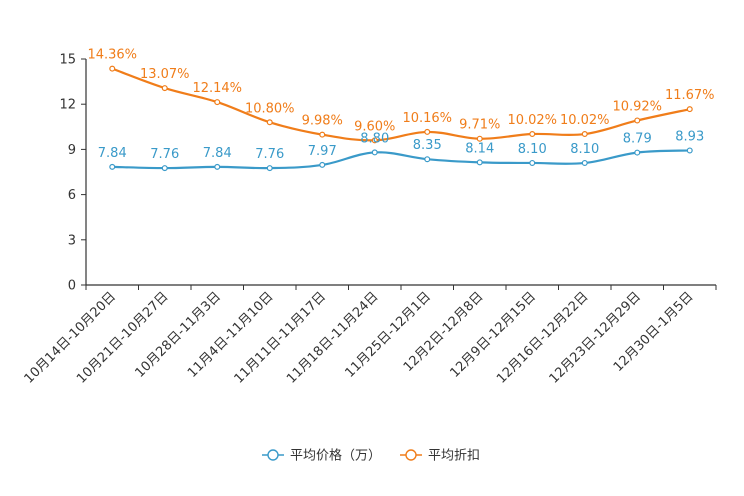 This screenshot has width=744, height=496. What do you see at coordinates (689, 136) in the screenshot?
I see `data-label: 8.93` at bounding box center [689, 136].